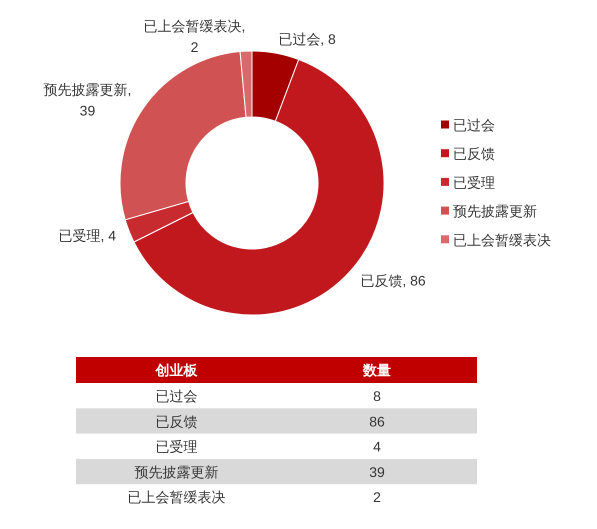 The width and height of the screenshot is (597, 529). I want to click on legend-label: 已反馈, so click(474, 154).